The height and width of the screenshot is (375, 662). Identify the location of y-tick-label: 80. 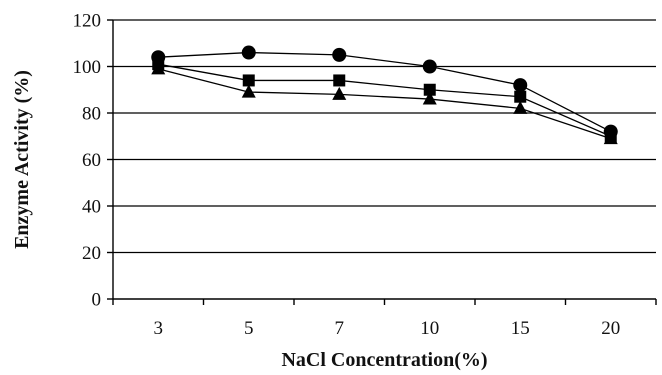
(91, 114).